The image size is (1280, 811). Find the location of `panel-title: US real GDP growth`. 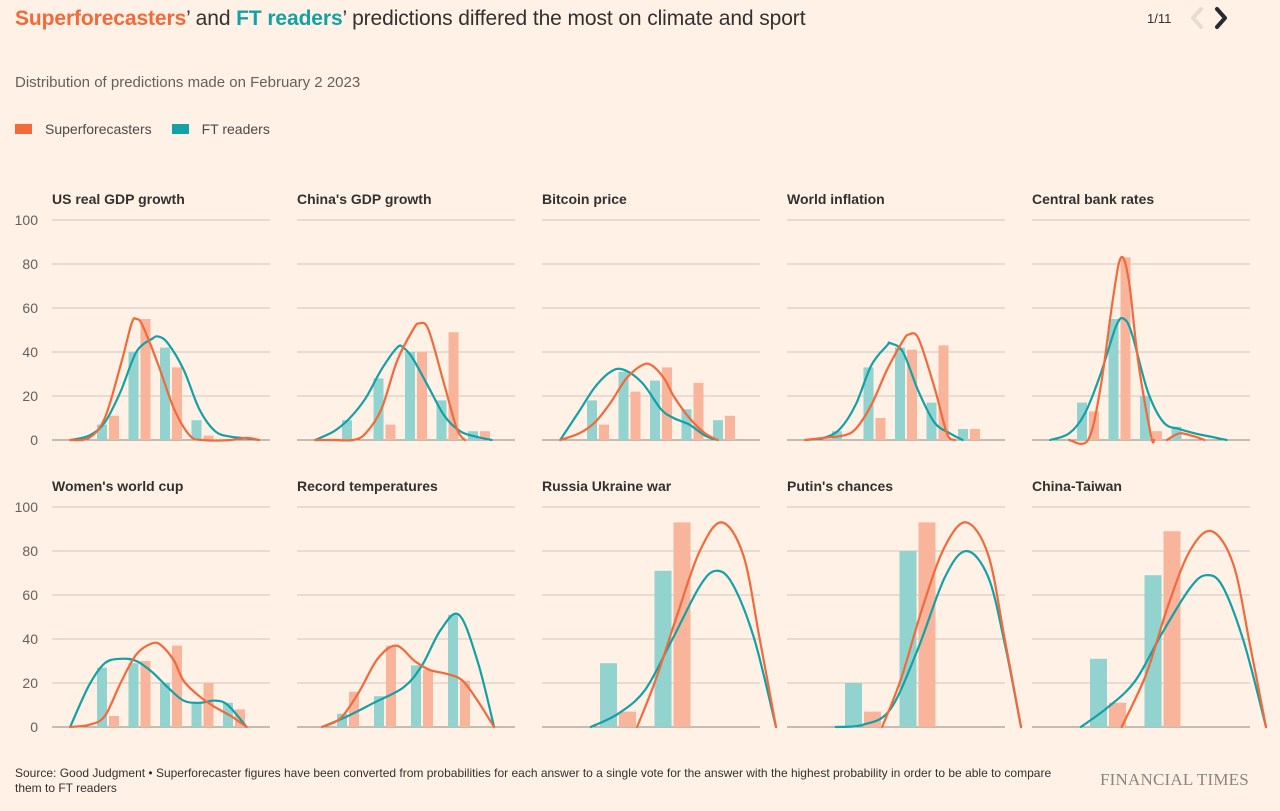

panel-title: US real GDP growth is located at coordinates (118, 199).